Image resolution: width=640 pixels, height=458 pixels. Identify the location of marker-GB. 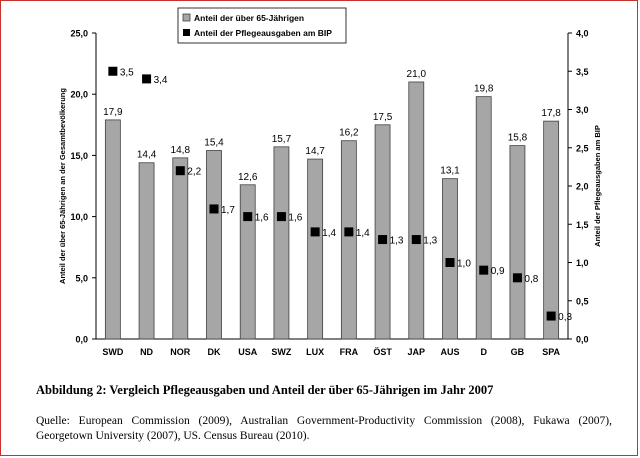
(517, 278).